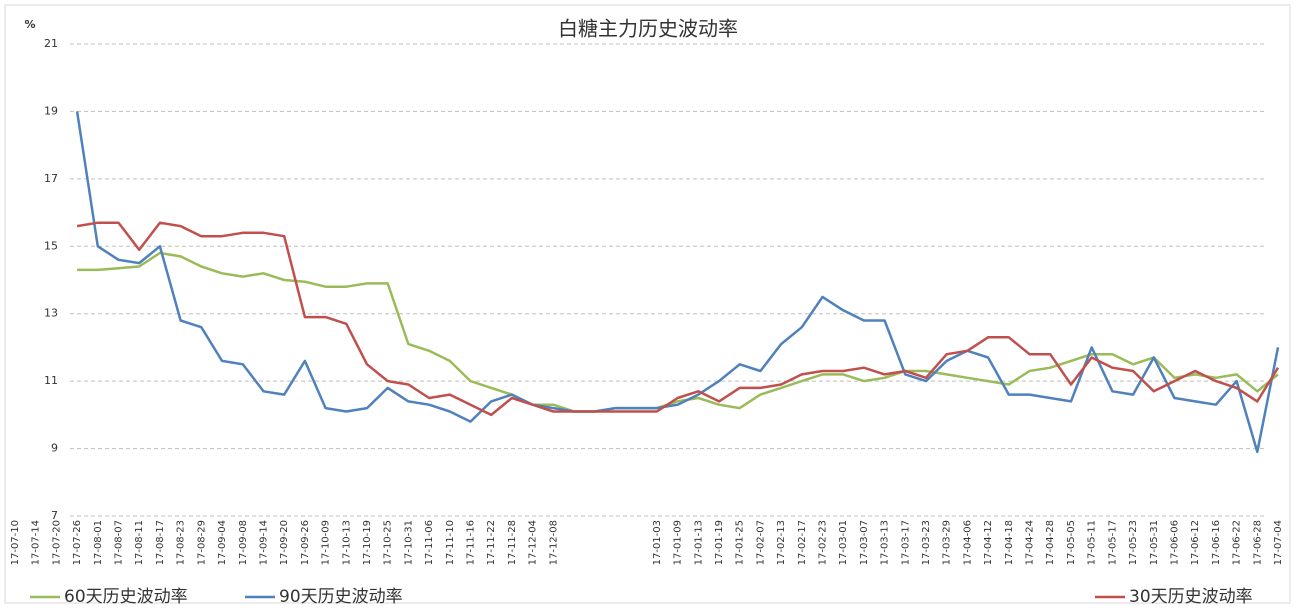 This screenshot has width=1296, height=610. I want to click on x-tick-label: 17-06-16, so click(1216, 542).